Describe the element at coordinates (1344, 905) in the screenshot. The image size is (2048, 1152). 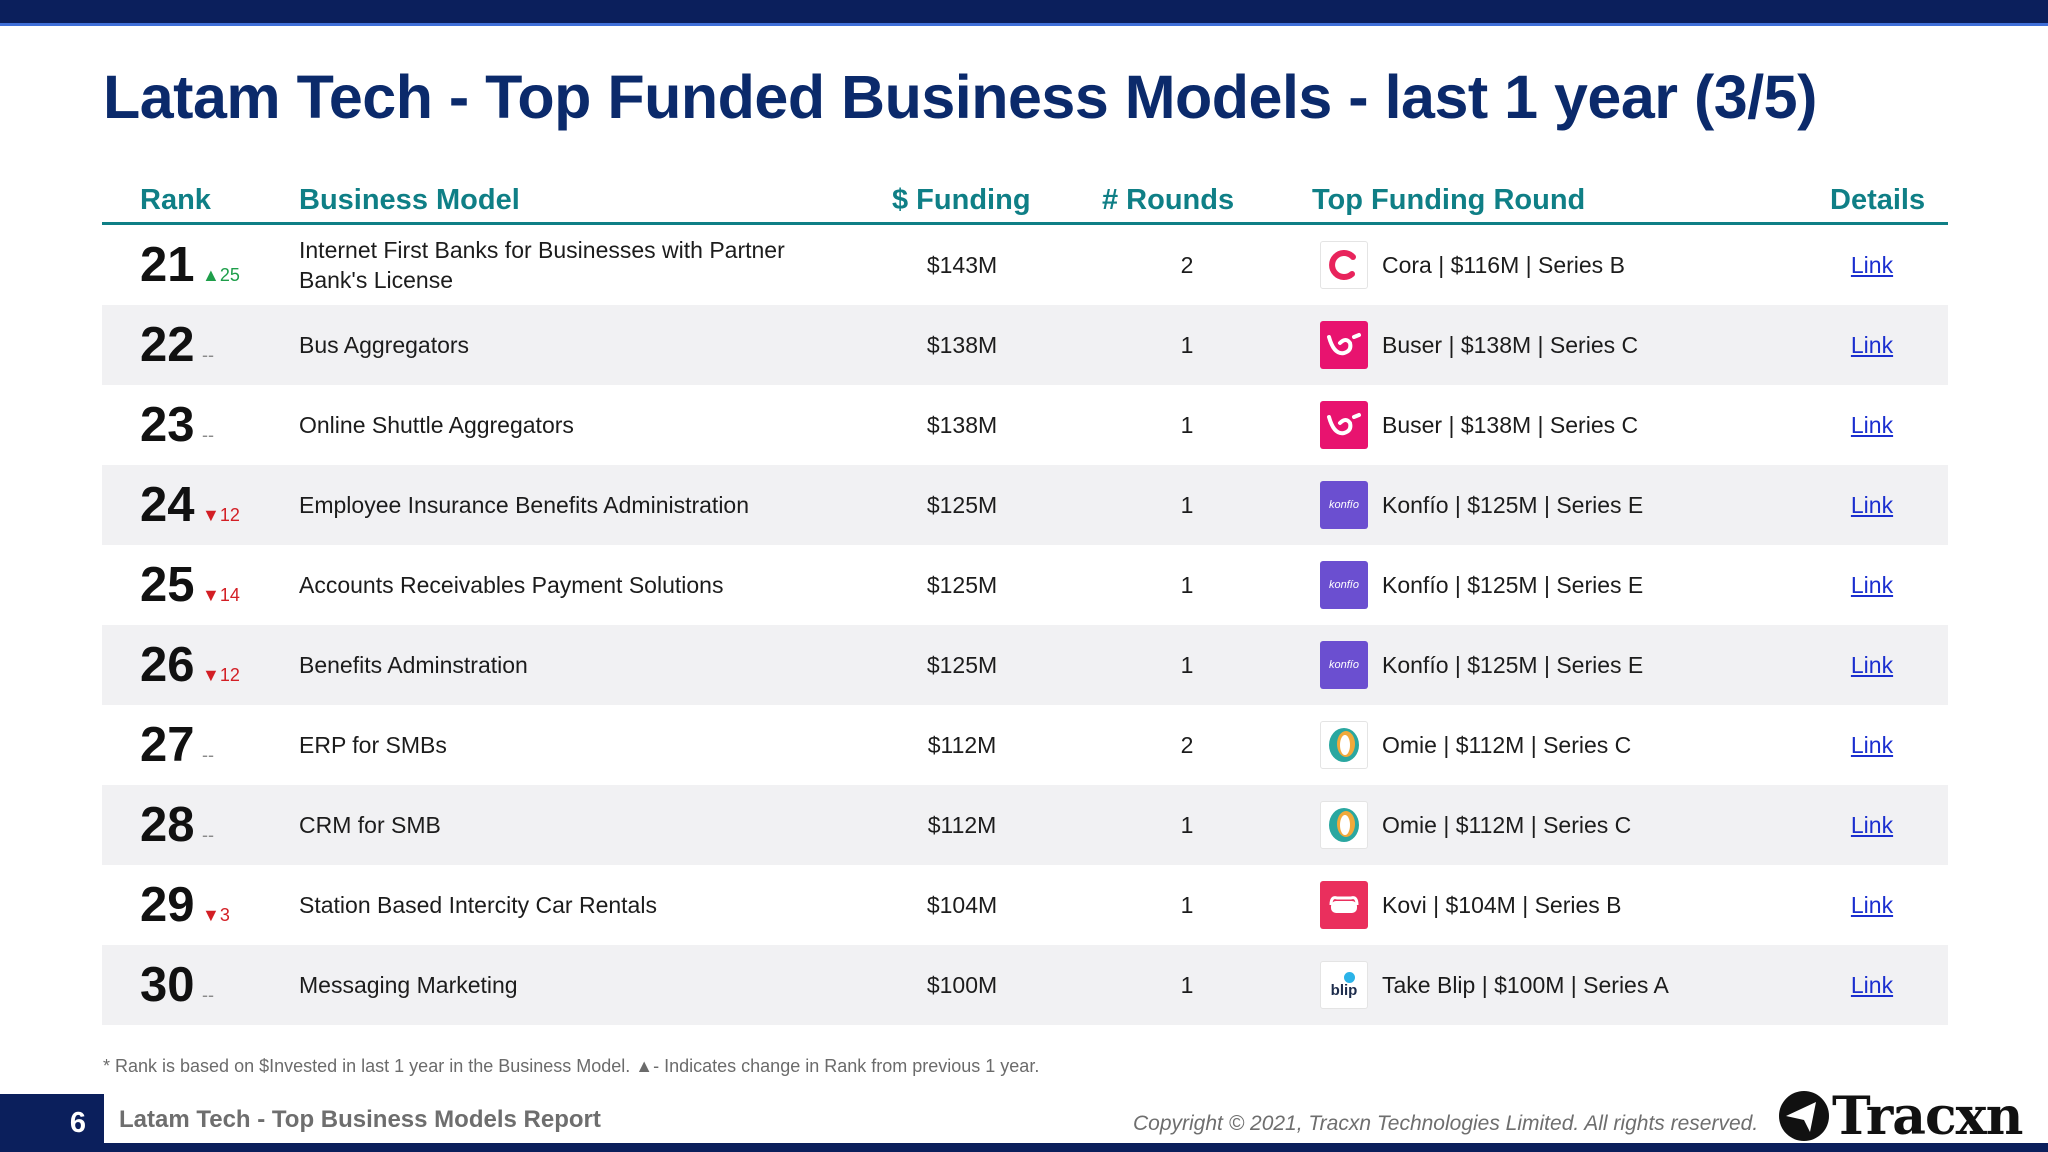
I see `kovi-logo` at that location.